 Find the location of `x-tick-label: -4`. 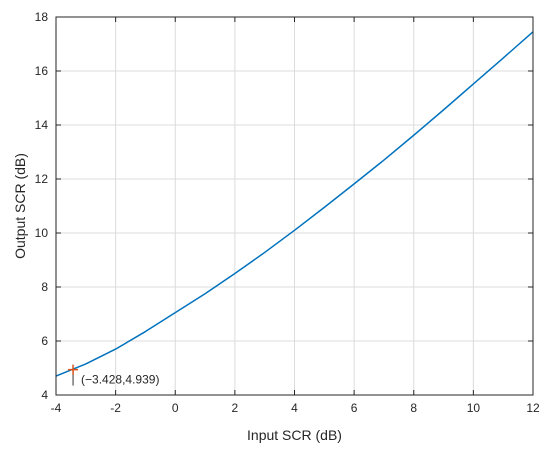

x-tick-label: -4 is located at coordinates (56, 408).